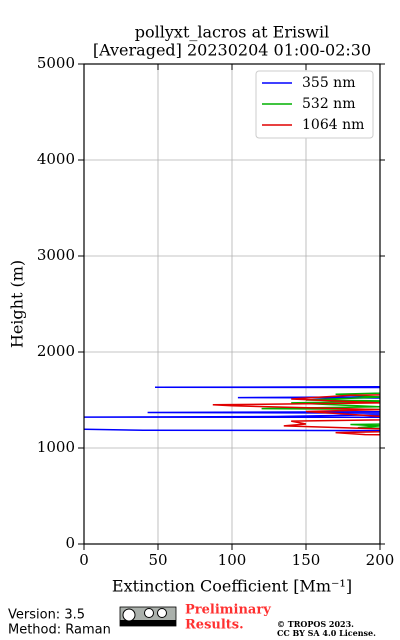  I want to click on y-tick-label: 5000, so click(56, 63).